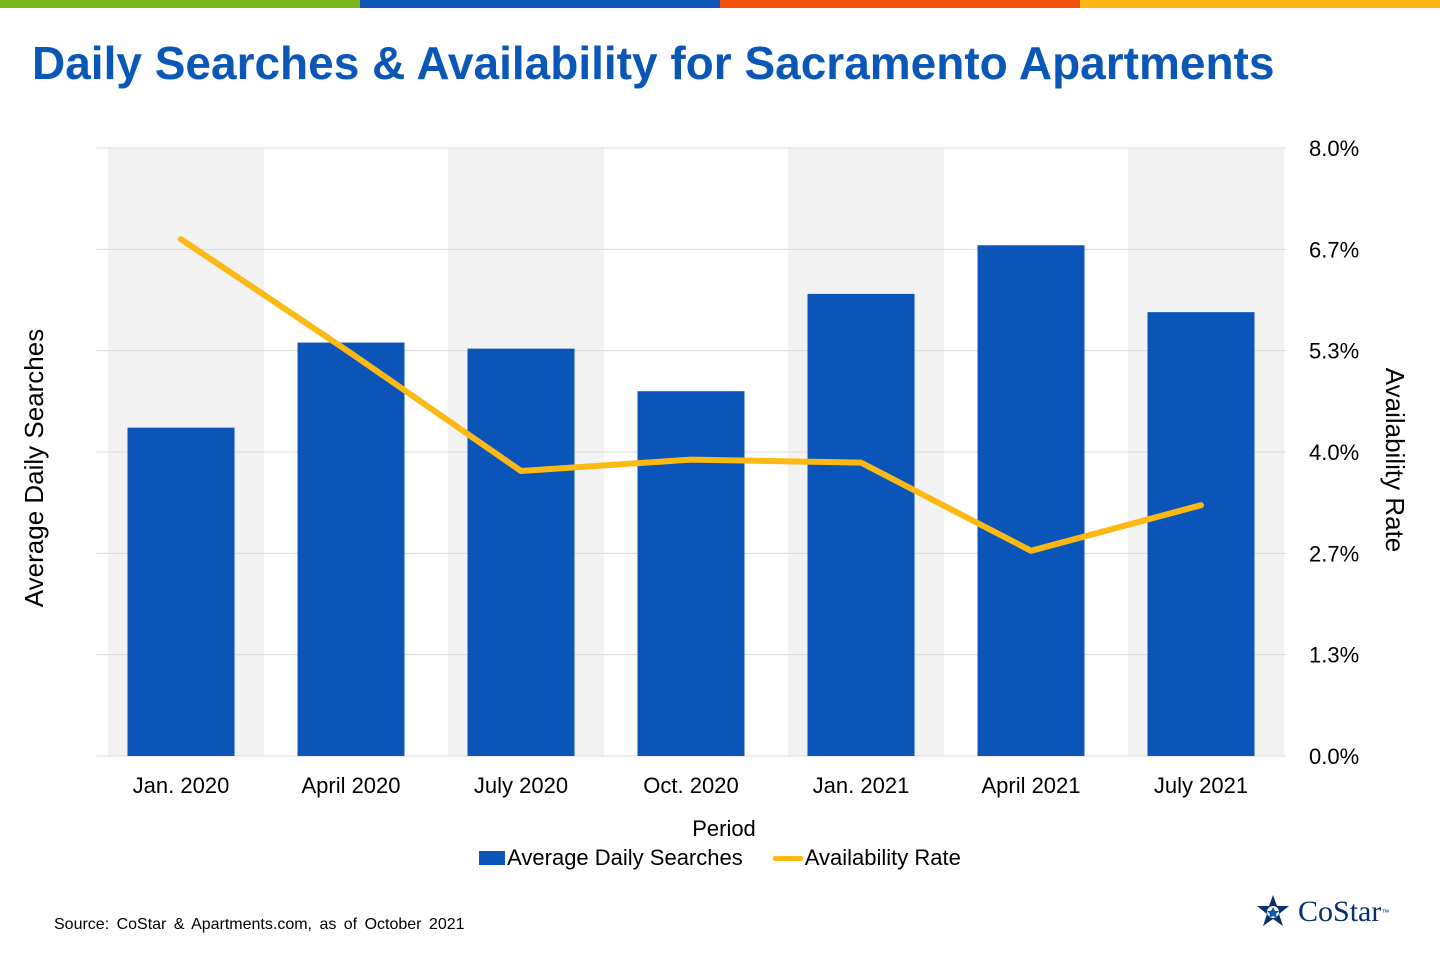  I want to click on x-tick-label: April 2020, so click(350, 785).